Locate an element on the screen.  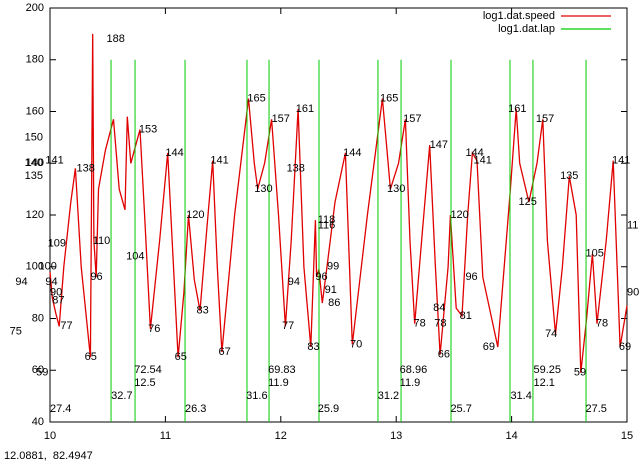
annotation: 12.1 is located at coordinates (544, 383).